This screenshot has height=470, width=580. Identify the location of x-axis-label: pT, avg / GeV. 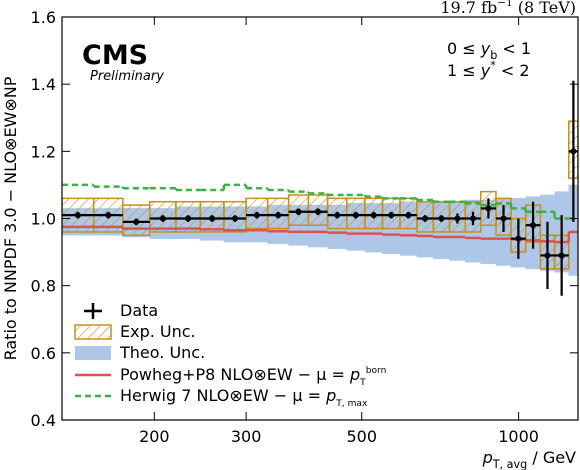
(529, 459).